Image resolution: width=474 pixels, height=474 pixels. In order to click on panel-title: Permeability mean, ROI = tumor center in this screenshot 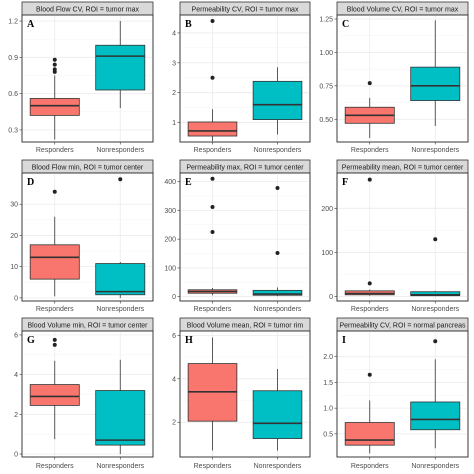, I will do `click(403, 168)`.